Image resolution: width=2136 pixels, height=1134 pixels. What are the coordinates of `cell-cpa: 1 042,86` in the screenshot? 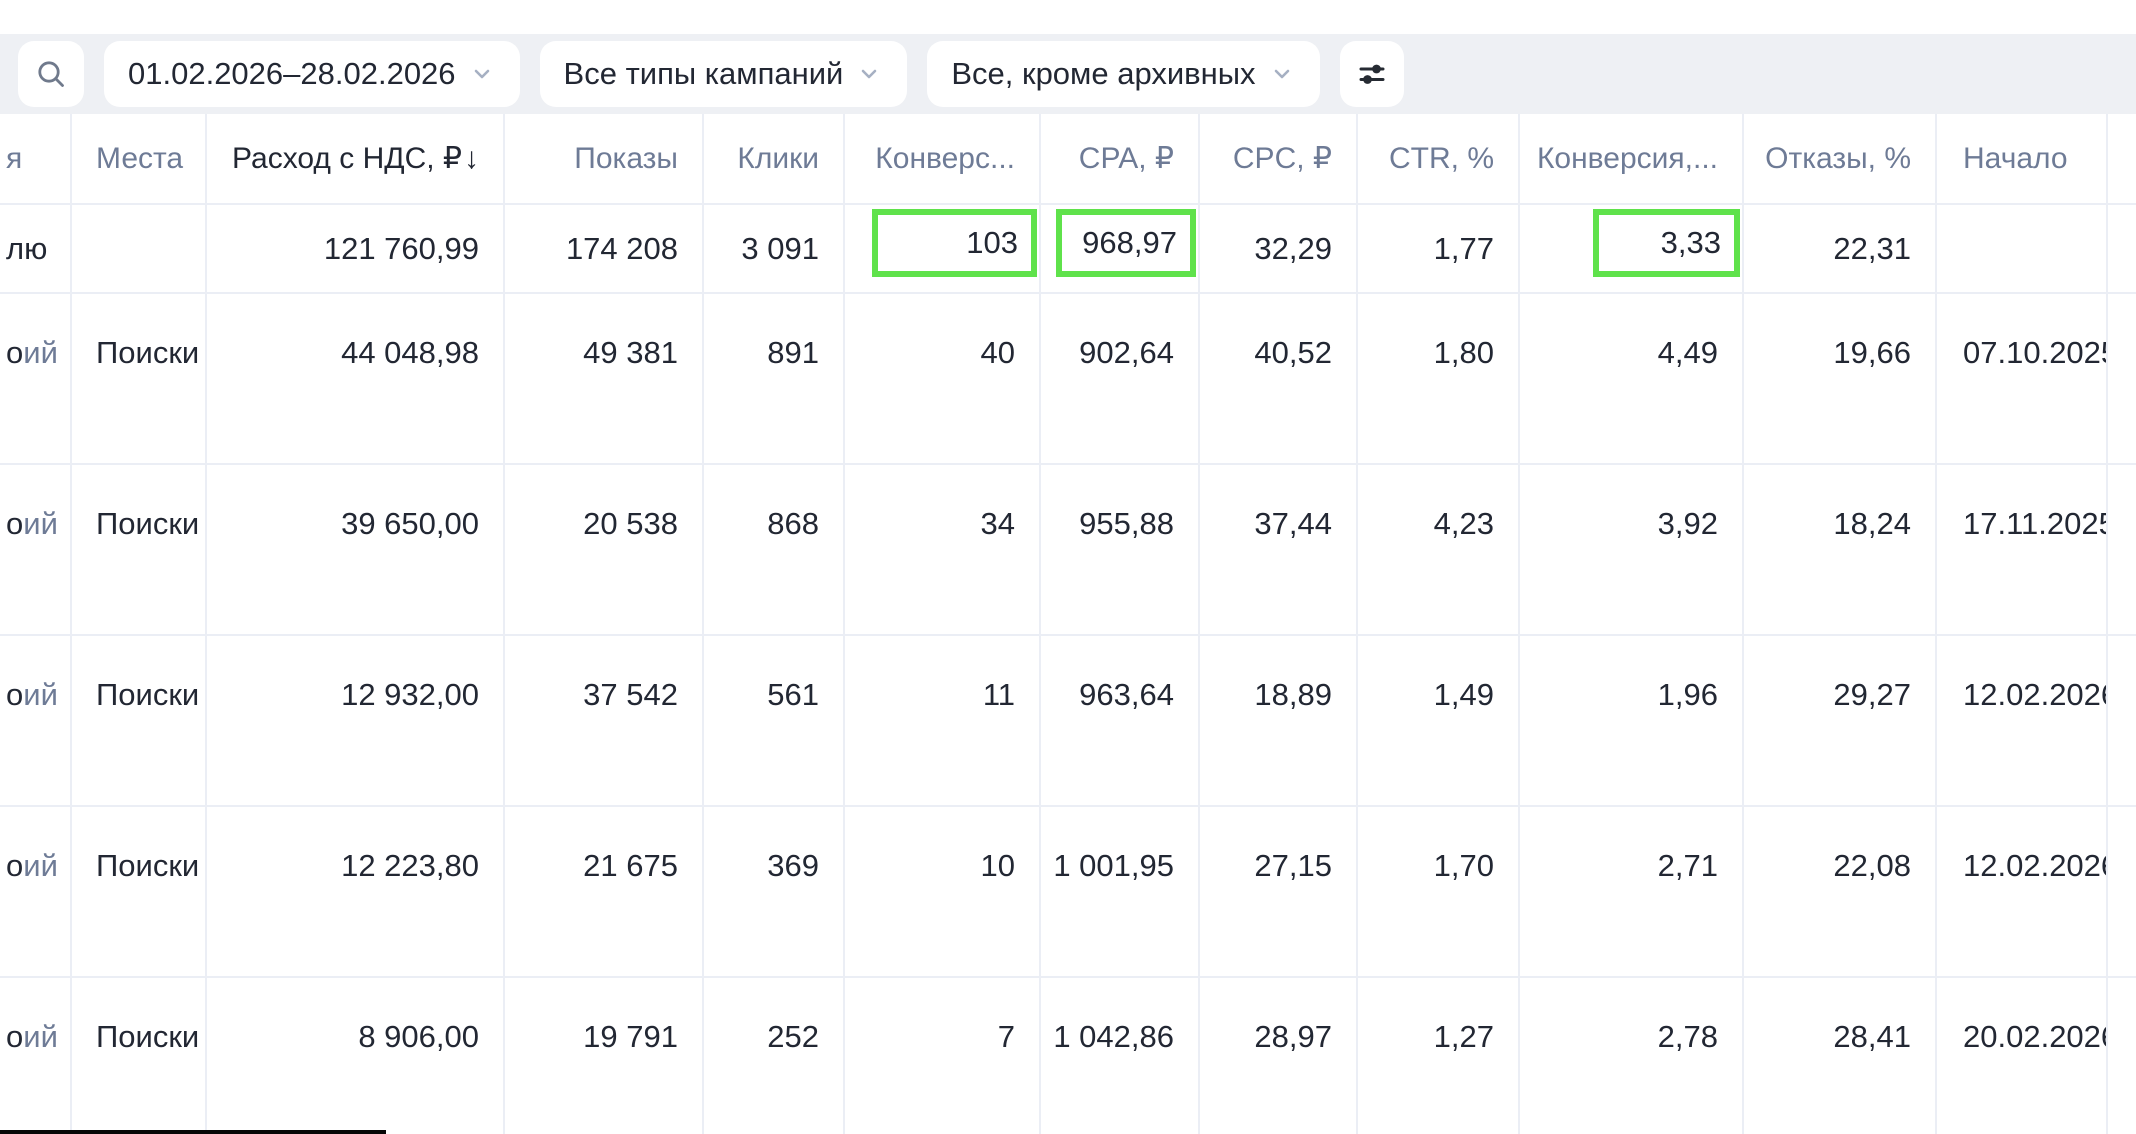 It's located at (1120, 1056).